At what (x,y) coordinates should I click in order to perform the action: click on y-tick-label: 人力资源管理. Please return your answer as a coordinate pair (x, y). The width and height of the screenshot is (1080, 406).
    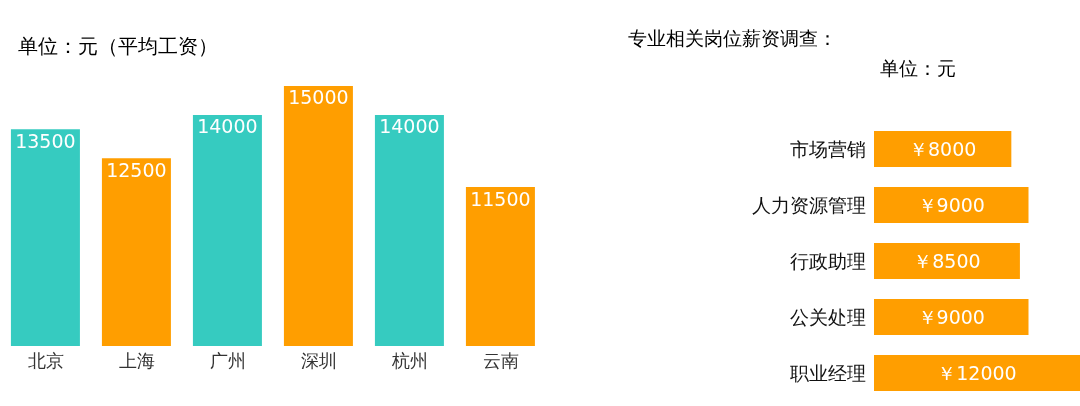
    Looking at the image, I should click on (809, 204).